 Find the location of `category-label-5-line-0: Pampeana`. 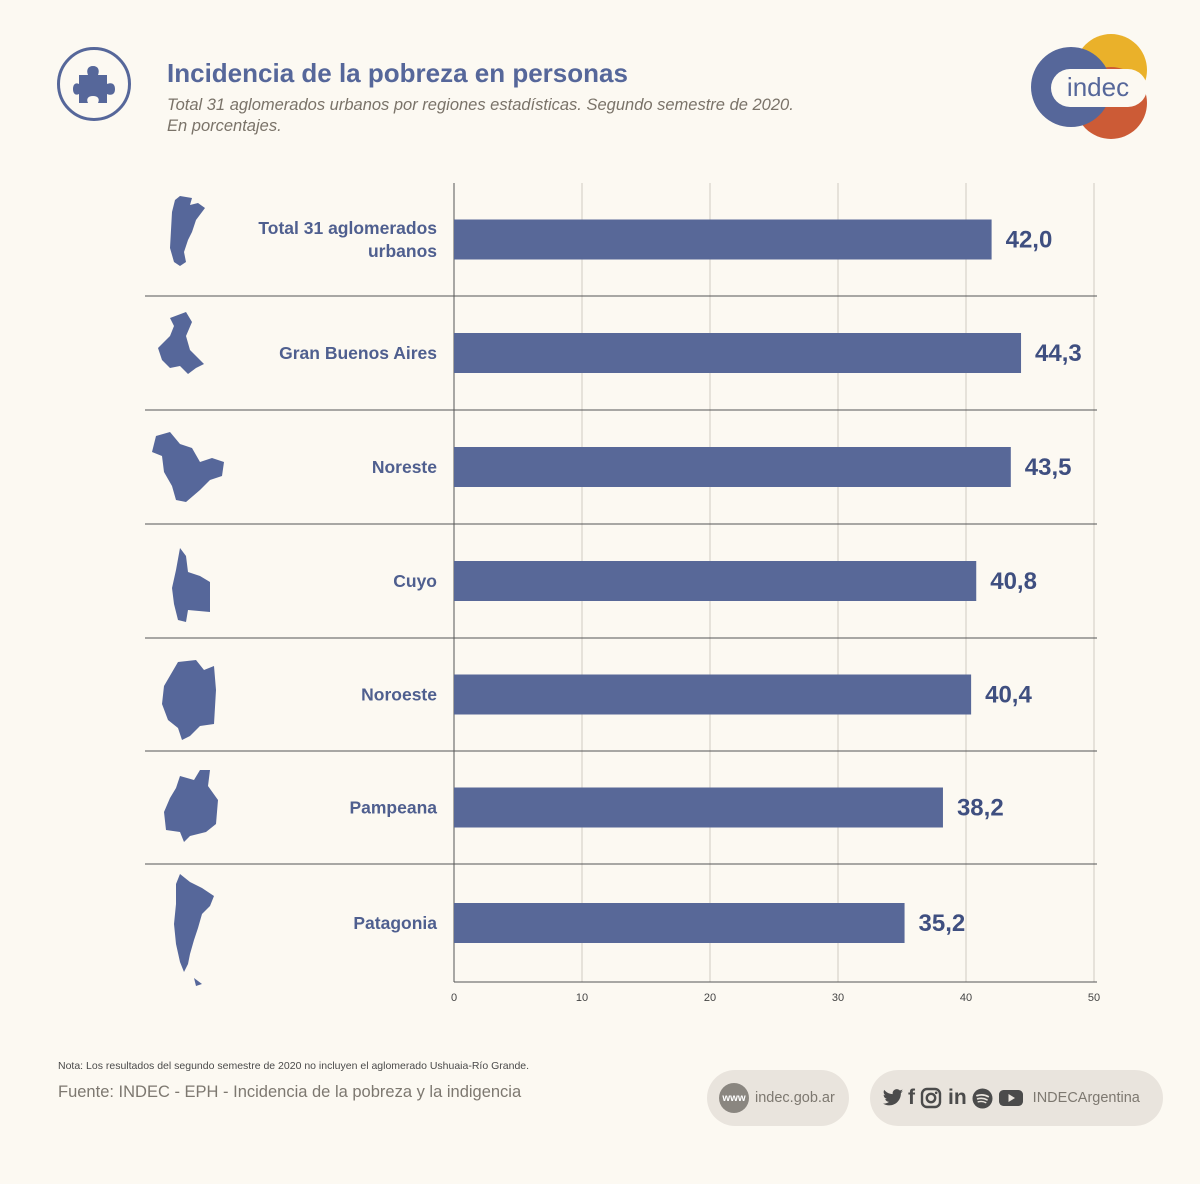

category-label-5-line-0: Pampeana is located at coordinates (393, 808).